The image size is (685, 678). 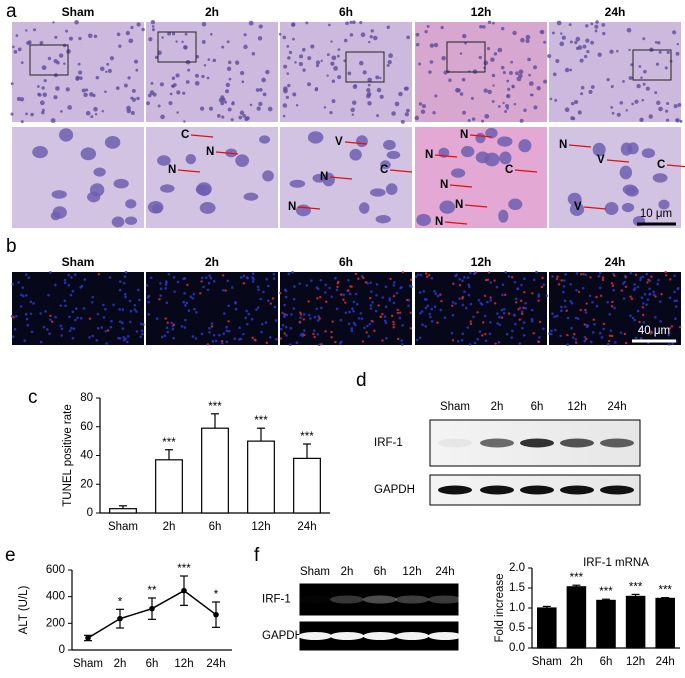 I want to click on panel-label: e, so click(x=10, y=555).